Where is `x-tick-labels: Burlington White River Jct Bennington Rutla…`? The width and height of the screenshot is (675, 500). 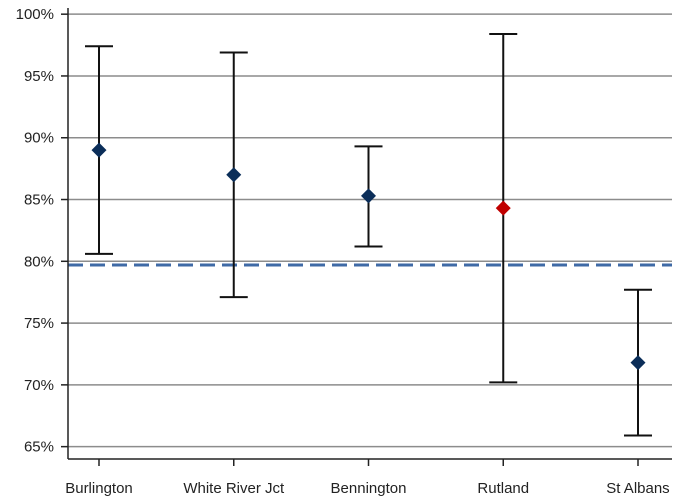
x-tick-labels: Burlington White River Jct Bennington Rutla… is located at coordinates (367, 488).